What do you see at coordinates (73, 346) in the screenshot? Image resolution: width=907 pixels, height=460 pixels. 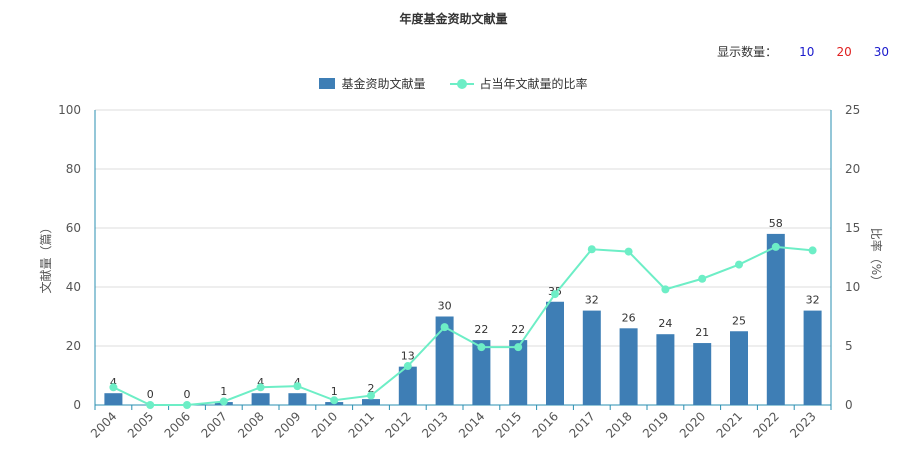 I see `y-left-tick-label: 20` at bounding box center [73, 346].